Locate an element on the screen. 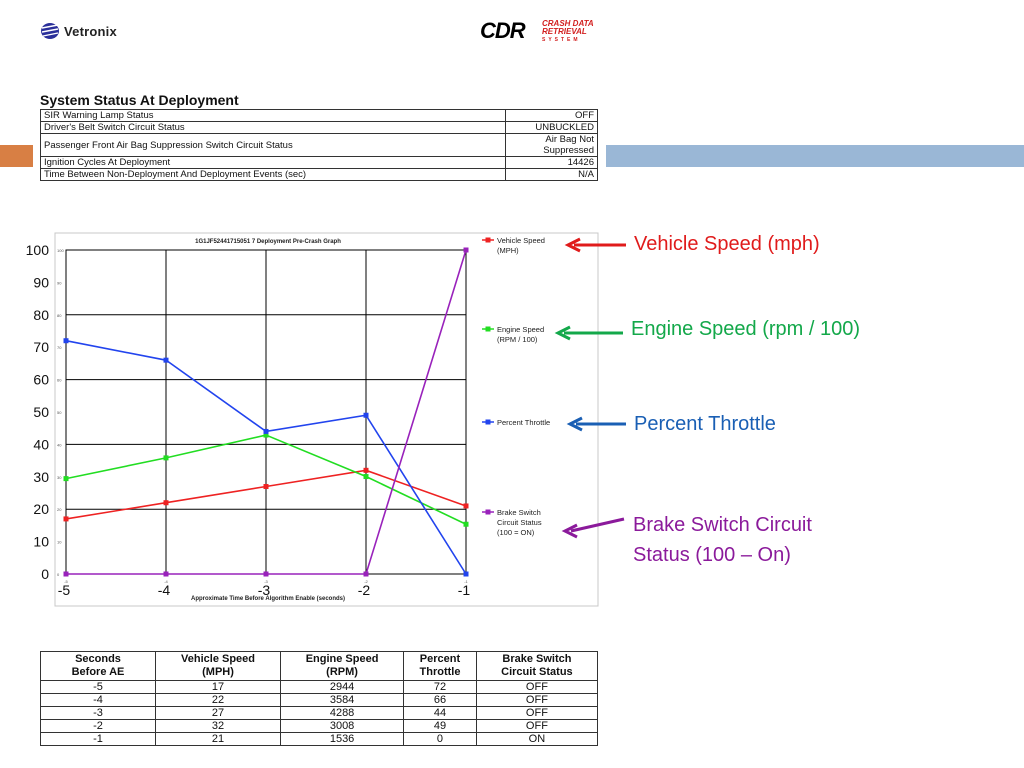 This screenshot has height=768, width=1024. y-tick-label-small: 80 is located at coordinates (59, 315).